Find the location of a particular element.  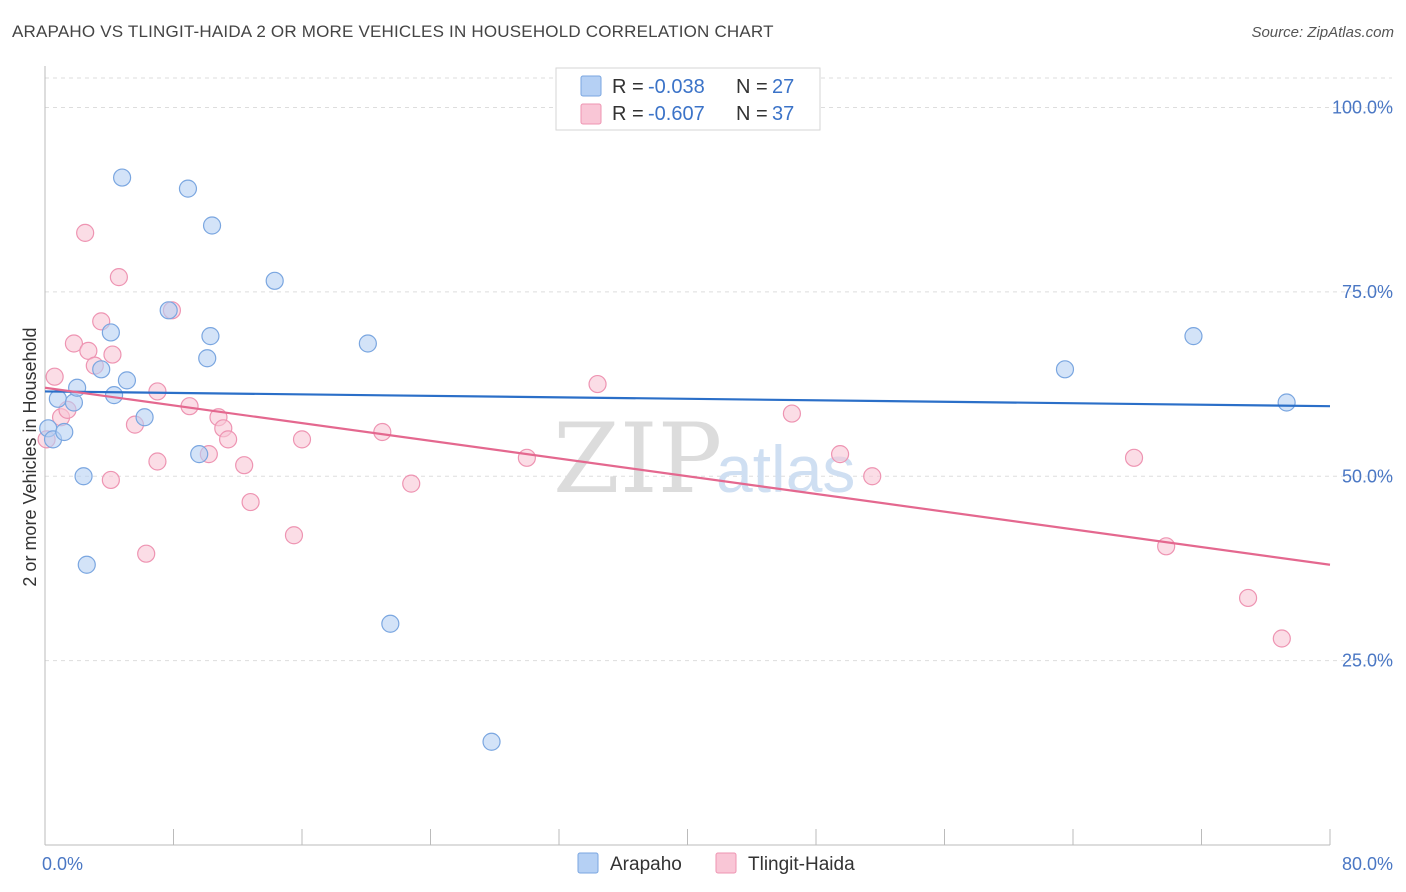

x-tick-labels: 0.0% 80.0% is located at coordinates (717, 864).